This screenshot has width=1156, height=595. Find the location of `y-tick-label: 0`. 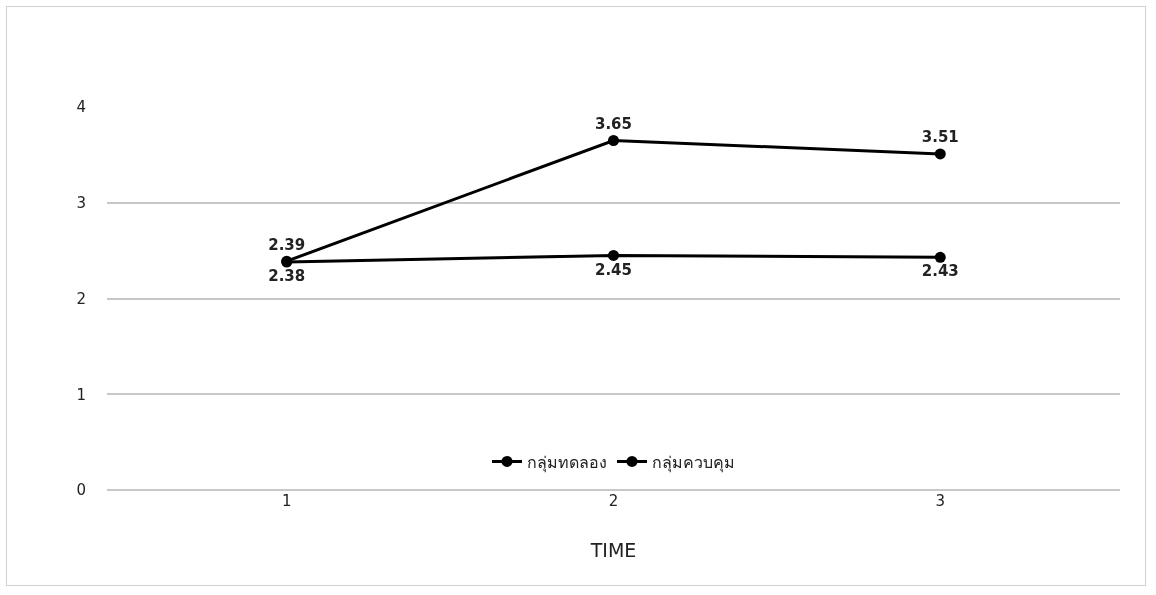

y-tick-label: 0 is located at coordinates (81, 490).